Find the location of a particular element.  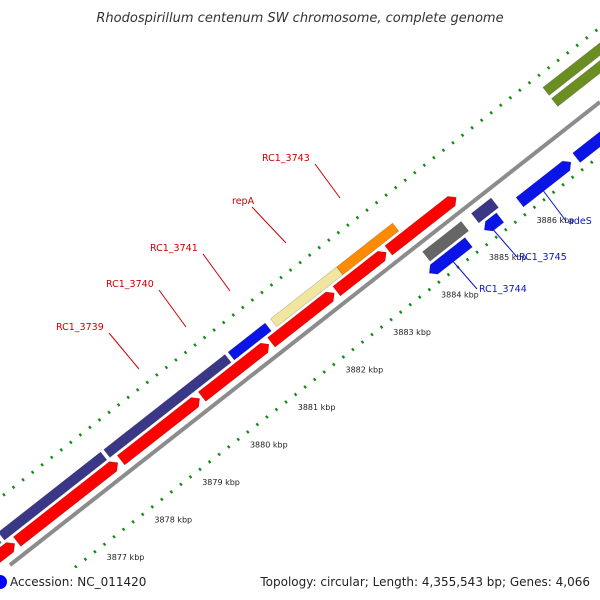

gene-label-ades: adeS is located at coordinates (580, 221).